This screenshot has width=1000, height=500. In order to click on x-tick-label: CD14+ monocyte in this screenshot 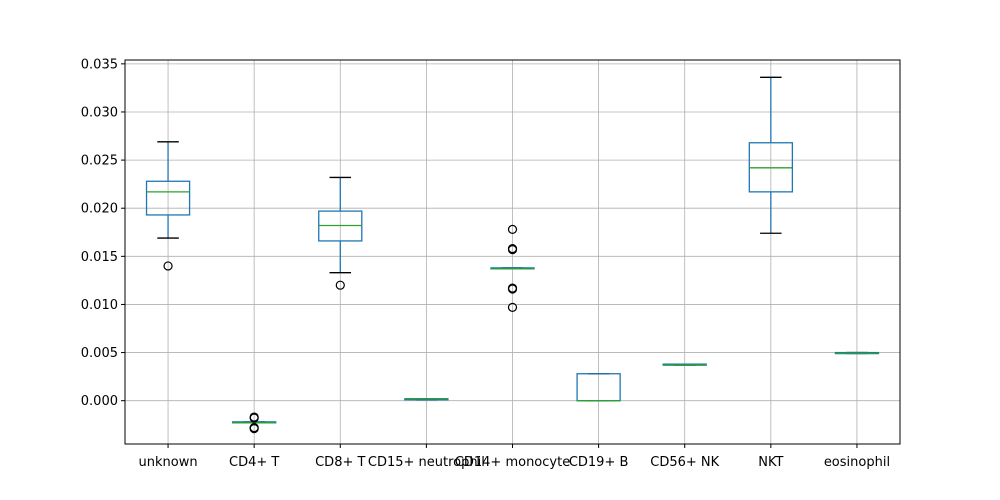, I will do `click(512, 462)`.